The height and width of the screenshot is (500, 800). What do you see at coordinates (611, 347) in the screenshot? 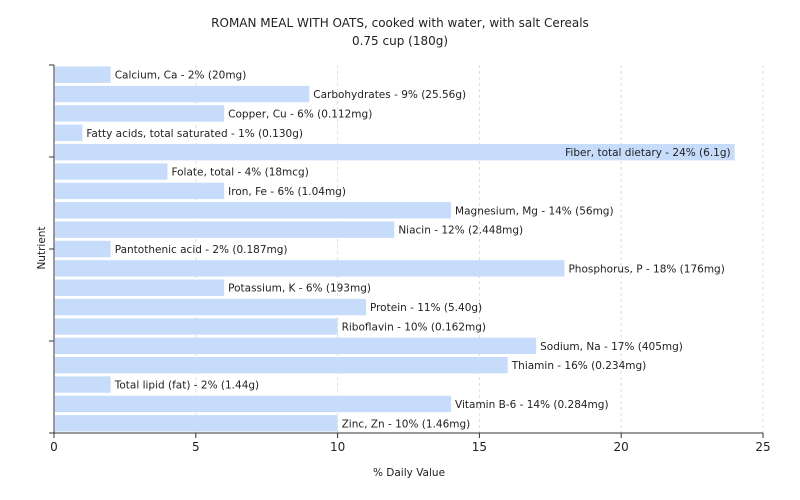
I see `bar-label: Sodium, Na - 17% (405mg)` at bounding box center [611, 347].